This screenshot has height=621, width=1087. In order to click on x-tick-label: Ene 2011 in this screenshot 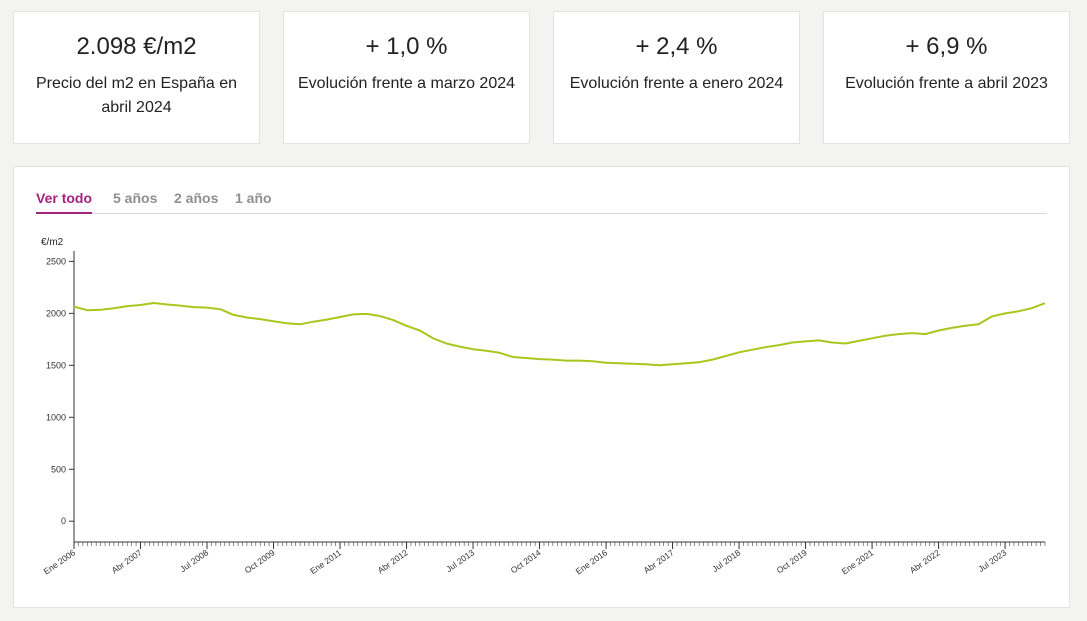, I will do `click(325, 561)`.